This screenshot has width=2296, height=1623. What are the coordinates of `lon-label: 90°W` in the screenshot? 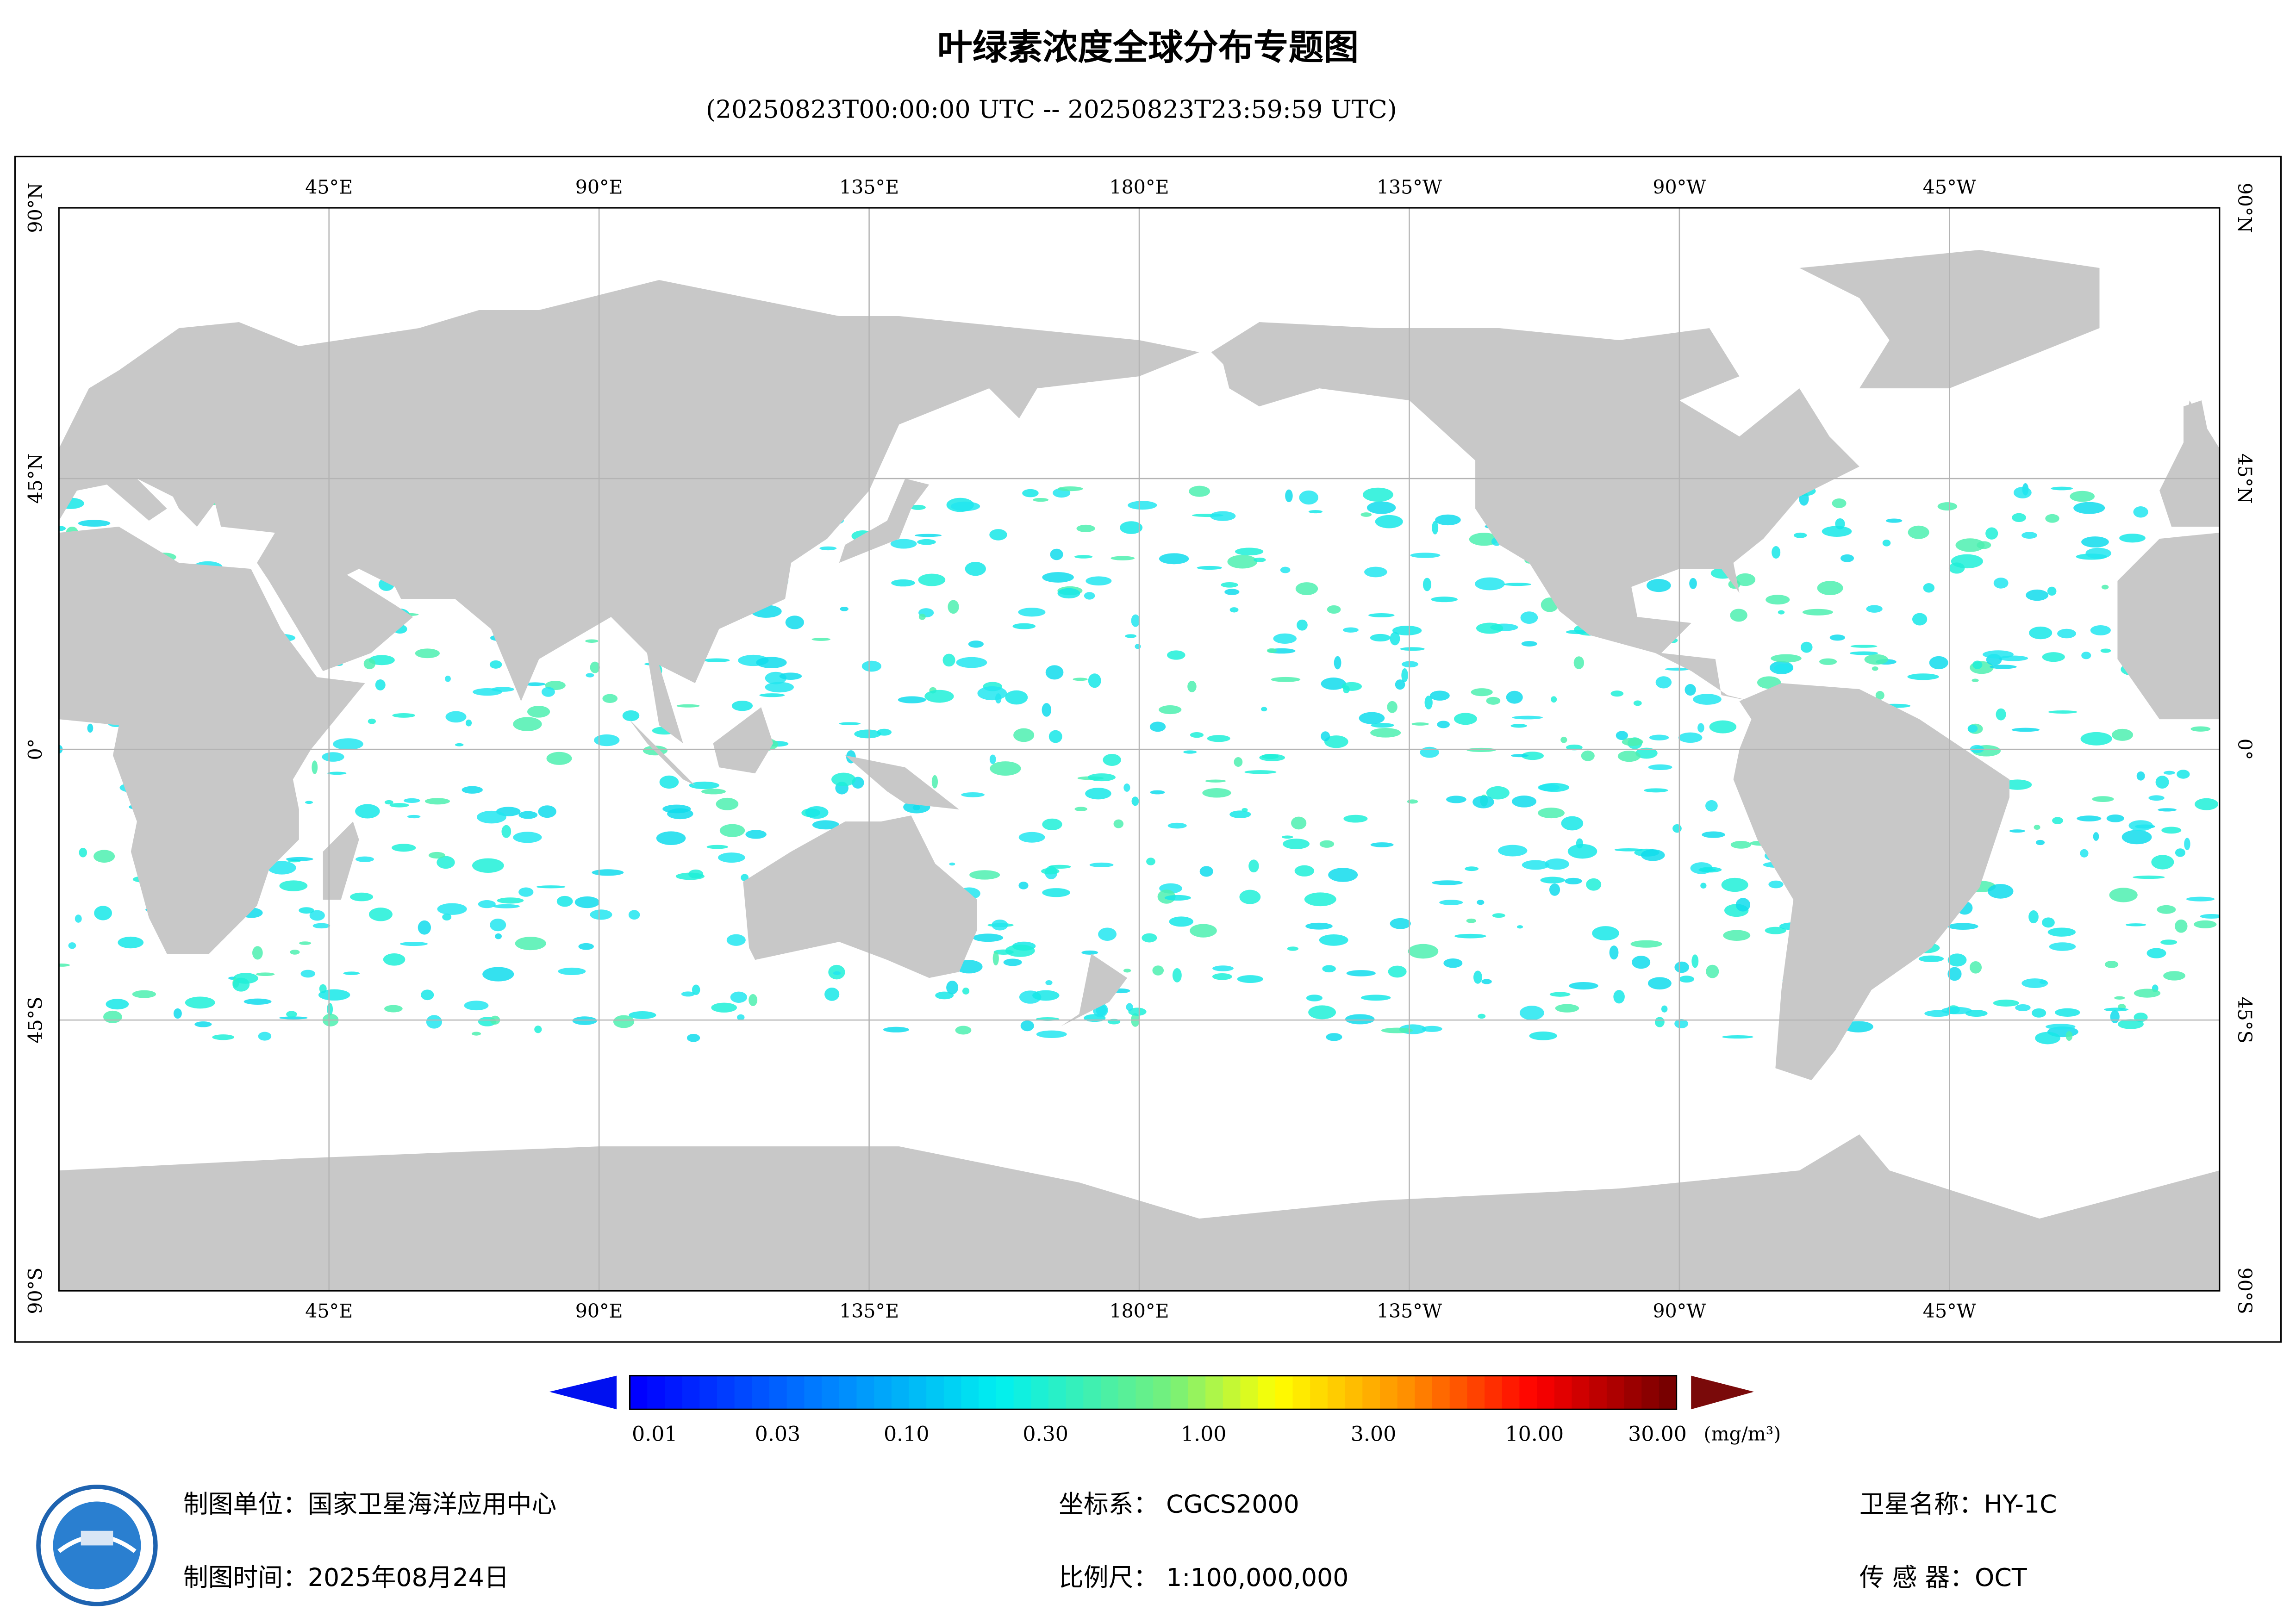 It's located at (1679, 1311).